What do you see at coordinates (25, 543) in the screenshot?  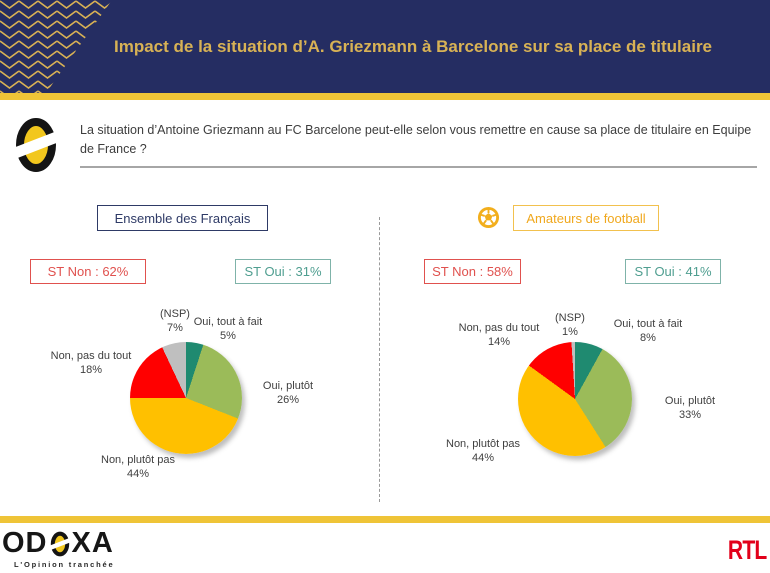 I see `odoxa-letters-od: OD` at bounding box center [25, 543].